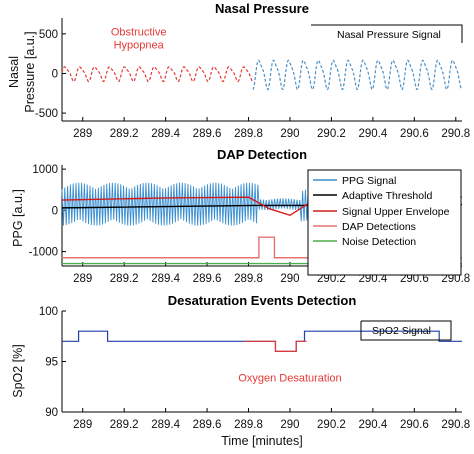 This screenshot has width=474, height=454. What do you see at coordinates (43, 253) in the screenshot?
I see `dap-ytick-label: -1000` at bounding box center [43, 253].